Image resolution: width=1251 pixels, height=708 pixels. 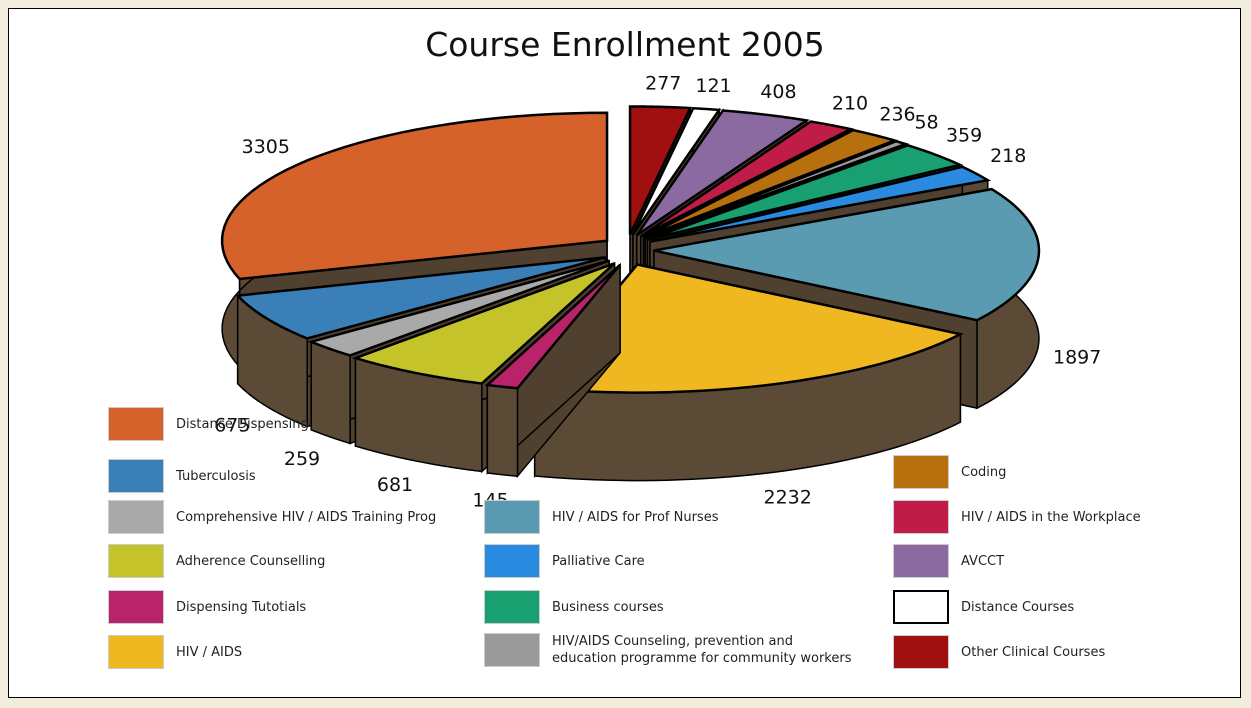 I want to click on legend-item: HIV / AIDS in the Workplace, so click(x=1017, y=517).